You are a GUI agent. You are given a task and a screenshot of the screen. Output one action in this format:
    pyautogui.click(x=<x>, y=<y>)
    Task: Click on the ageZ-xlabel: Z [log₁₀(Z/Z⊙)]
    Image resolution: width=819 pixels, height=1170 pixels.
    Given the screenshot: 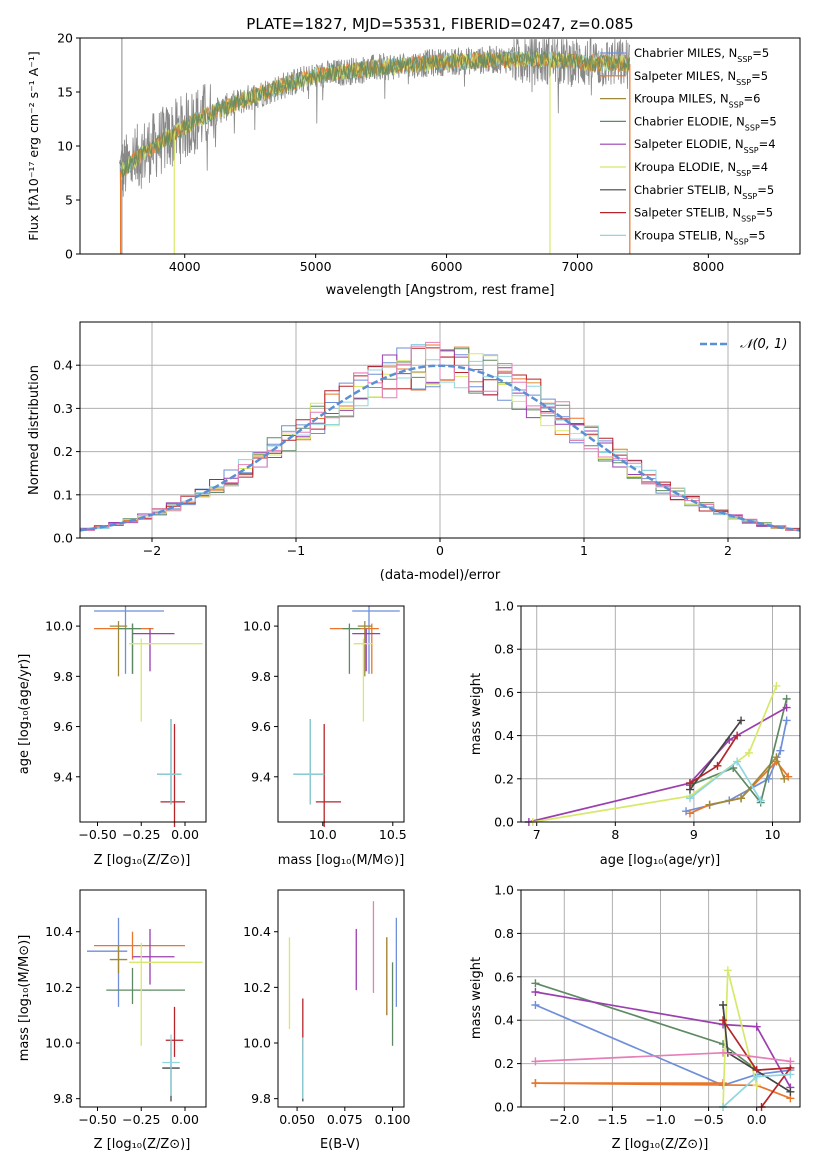 What is the action you would take?
    pyautogui.click(x=142, y=860)
    